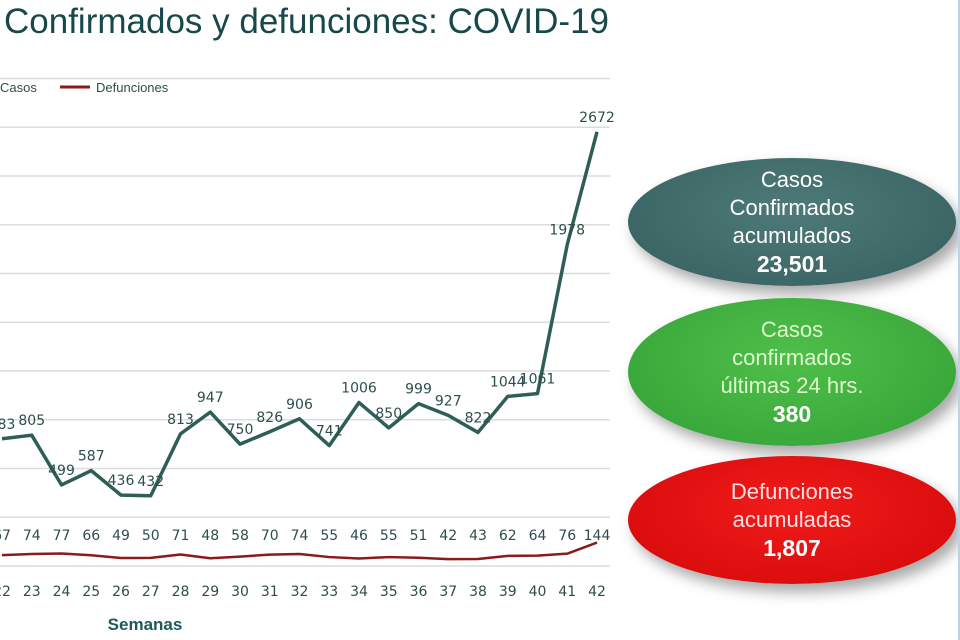 Image resolution: width=960 pixels, height=640 pixels. Describe the element at coordinates (792, 372) in the screenshot. I see `card-casos-24hrs: Casos confirmados últimas 24 hrs. 380` at that location.